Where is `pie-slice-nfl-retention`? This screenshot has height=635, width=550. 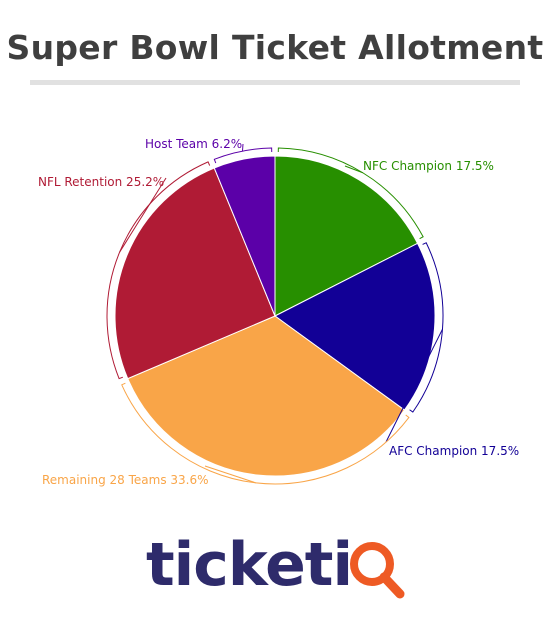 pie-slice-nfl-retention is located at coordinates (195, 273).